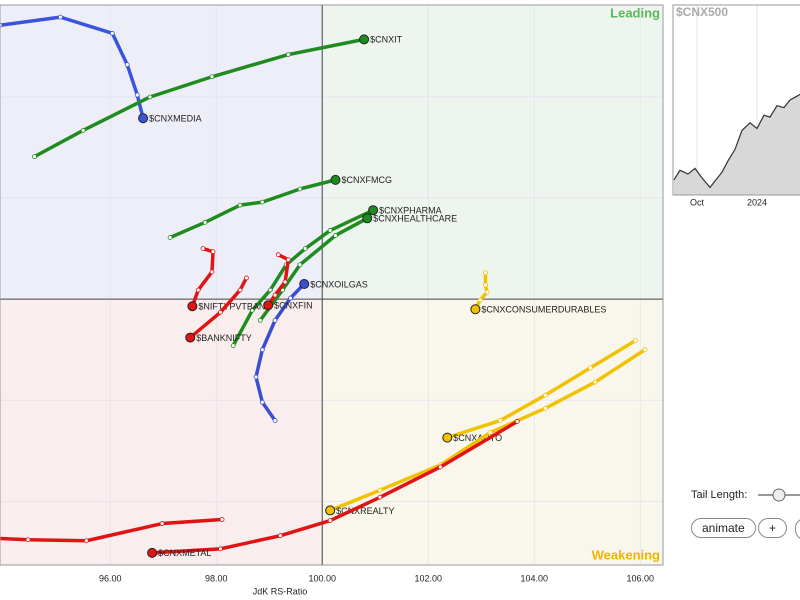 Image resolution: width=800 pixels, height=600 pixels. Describe the element at coordinates (280, 591) in the screenshot. I see `x-axis-label: JdK RS-Ratio` at that location.